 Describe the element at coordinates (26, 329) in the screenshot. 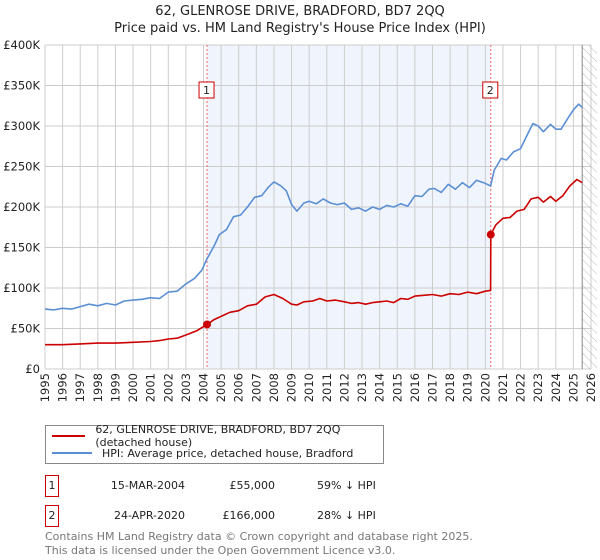

I see `y-tick-label: £50K` at that location.